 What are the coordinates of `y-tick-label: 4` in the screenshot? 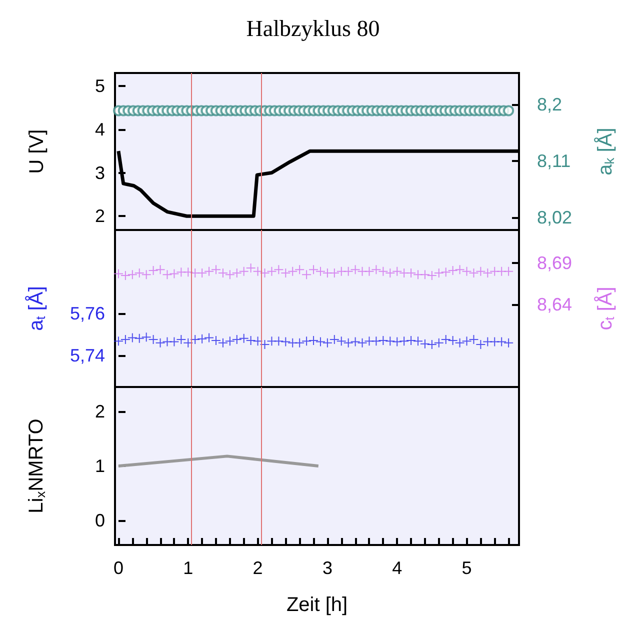 It's located at (99, 129).